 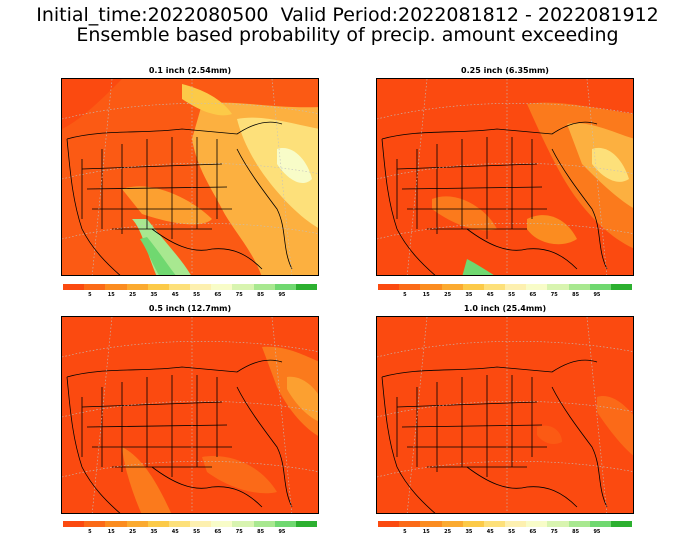 I want to click on panel-title-0-1-inch: 0.1 inch (2.54mm), so click(x=190, y=70).